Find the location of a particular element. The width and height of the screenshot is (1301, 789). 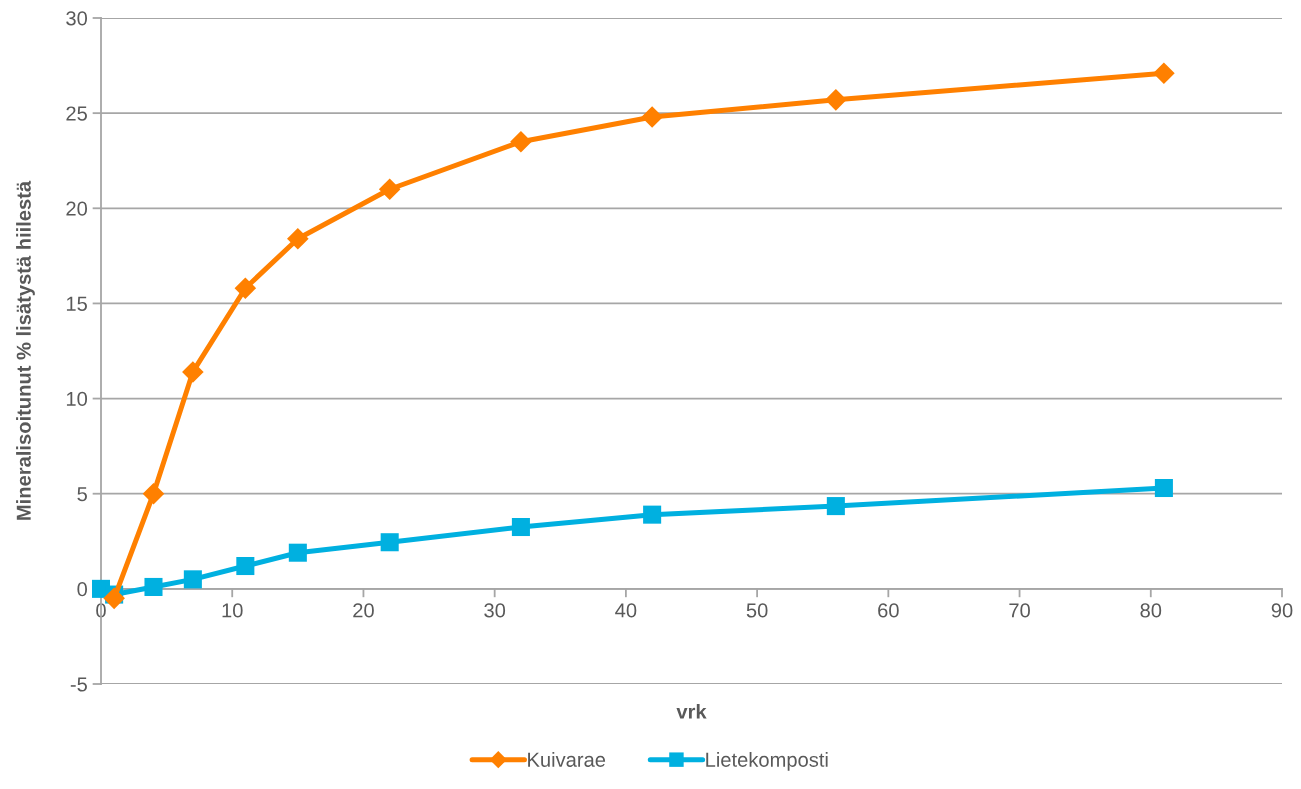

y-tick-label: 25 is located at coordinates (76, 113).